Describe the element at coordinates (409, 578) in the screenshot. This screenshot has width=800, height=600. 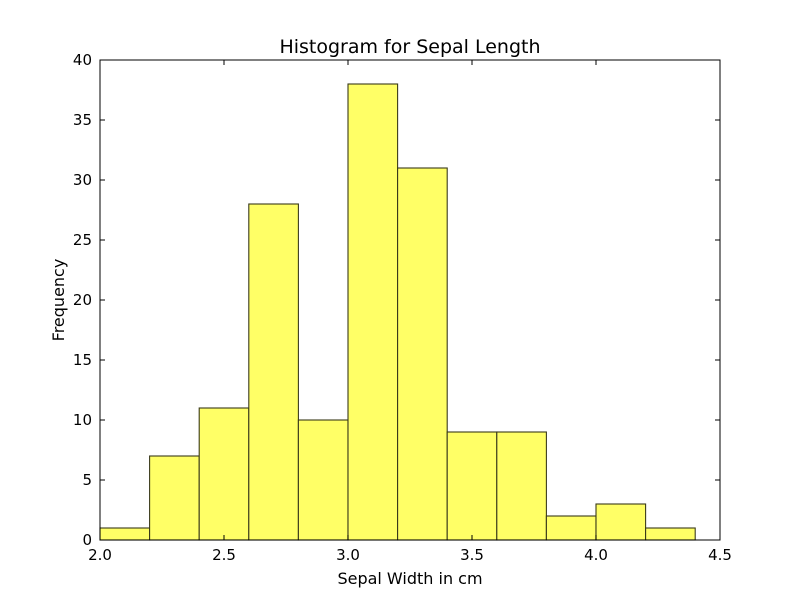
I see `x-axis-label: Sepal Width in cm` at that location.